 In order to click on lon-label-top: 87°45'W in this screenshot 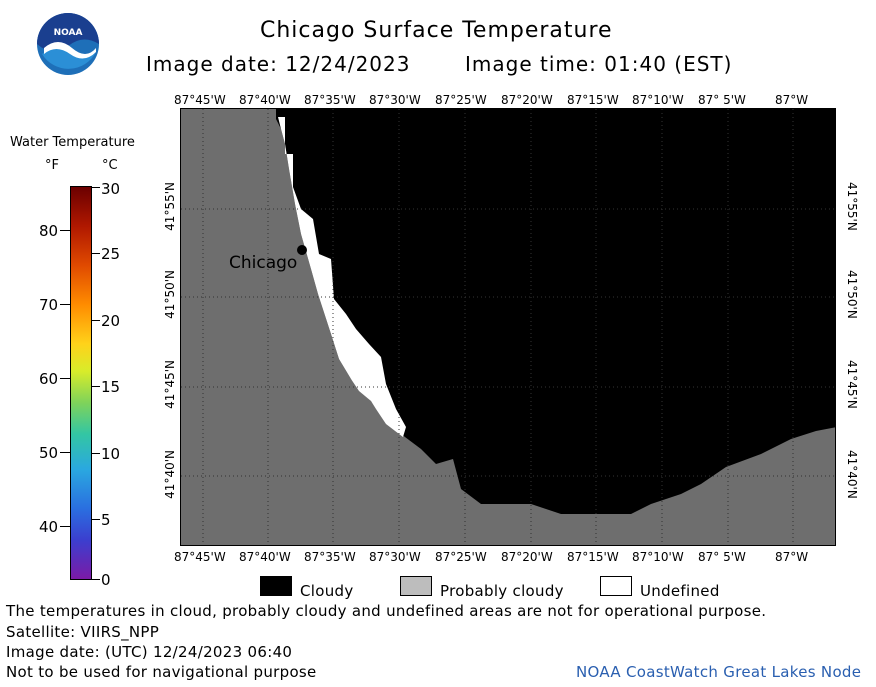, I will do `click(200, 100)`.